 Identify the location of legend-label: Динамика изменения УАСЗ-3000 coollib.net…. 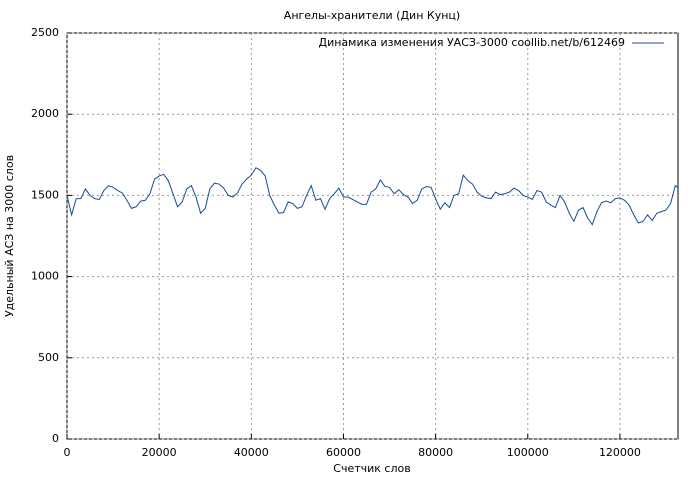
(472, 42).